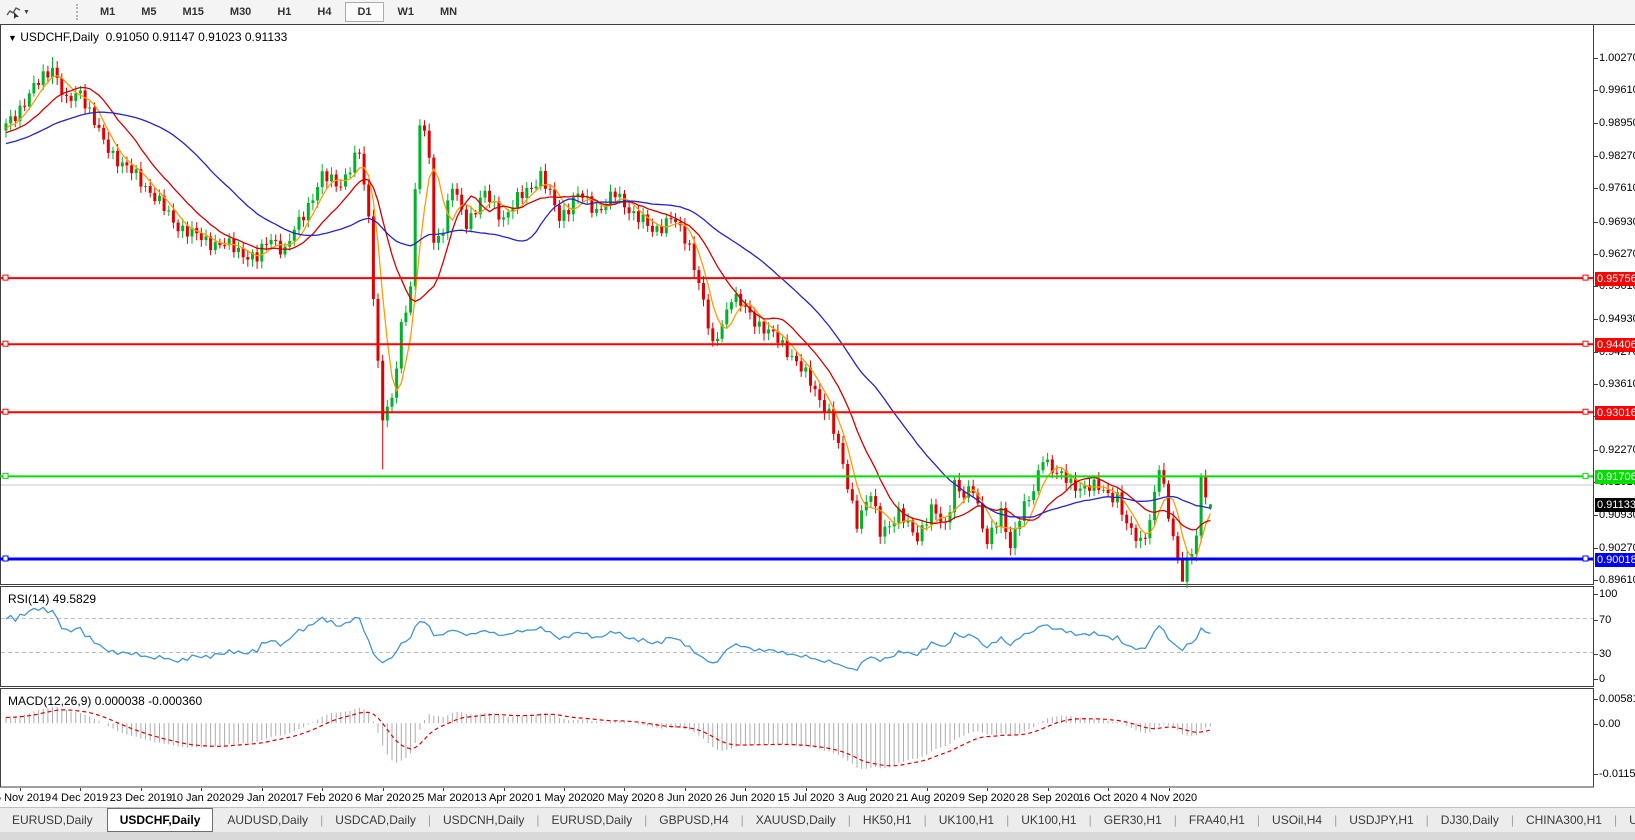 The image size is (1635, 840). What do you see at coordinates (1617, 580) in the screenshot?
I see `price-tick-label: 0.89610` at bounding box center [1617, 580].